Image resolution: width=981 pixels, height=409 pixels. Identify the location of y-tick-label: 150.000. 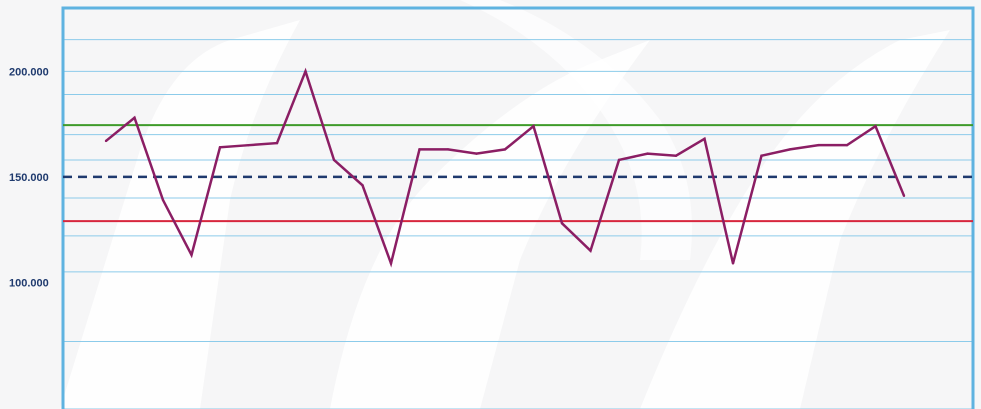
(29, 178).